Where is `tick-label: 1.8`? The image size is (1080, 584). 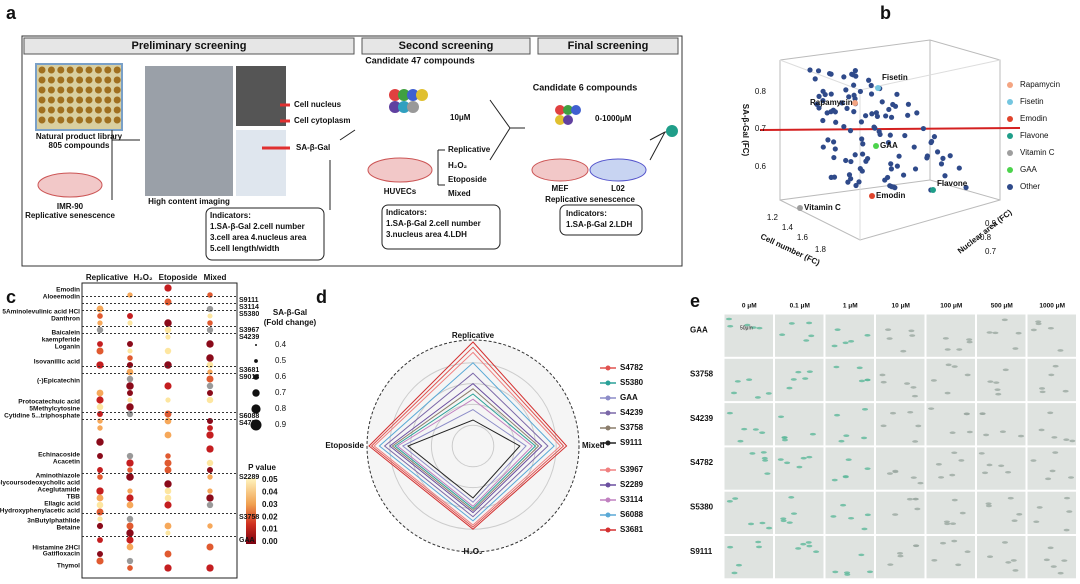
tick-label: 1.8 is located at coordinates (821, 249).